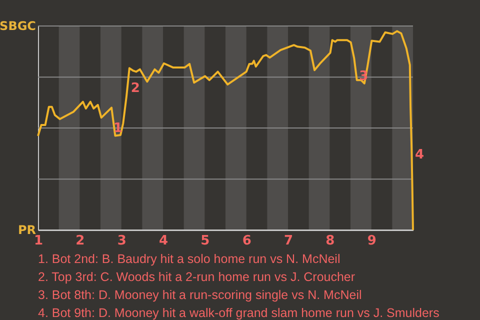 The height and width of the screenshot is (320, 480). What do you see at coordinates (200, 295) in the screenshot?
I see `text: 3. Bot 8th: D. Mooney hit a run-scoring single vs N. McNeil` at bounding box center [200, 295].